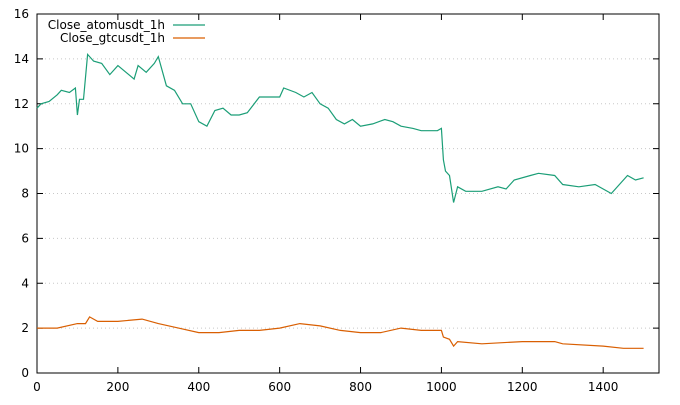 Image resolution: width=680 pixels, height=405 pixels. What do you see at coordinates (37, 387) in the screenshot?
I see `x-tick-label: 0` at bounding box center [37, 387].